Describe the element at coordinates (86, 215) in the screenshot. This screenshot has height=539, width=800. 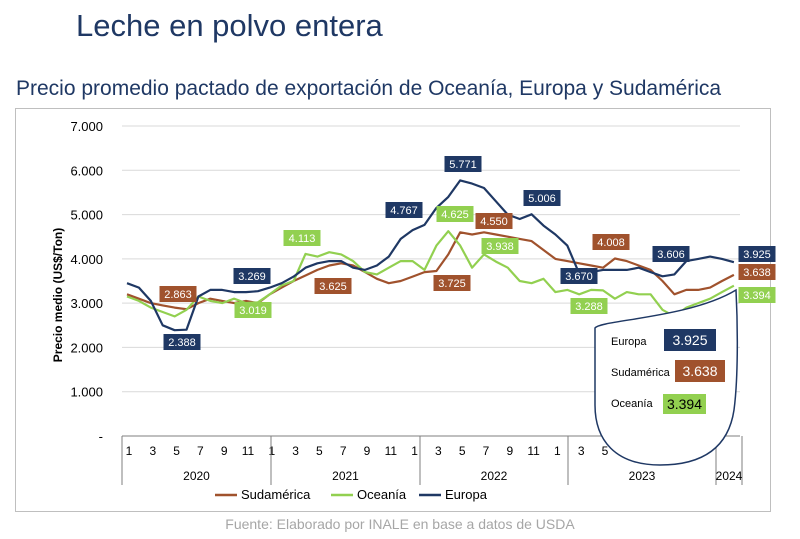
I see `y-tick-label: 5.000` at that location.